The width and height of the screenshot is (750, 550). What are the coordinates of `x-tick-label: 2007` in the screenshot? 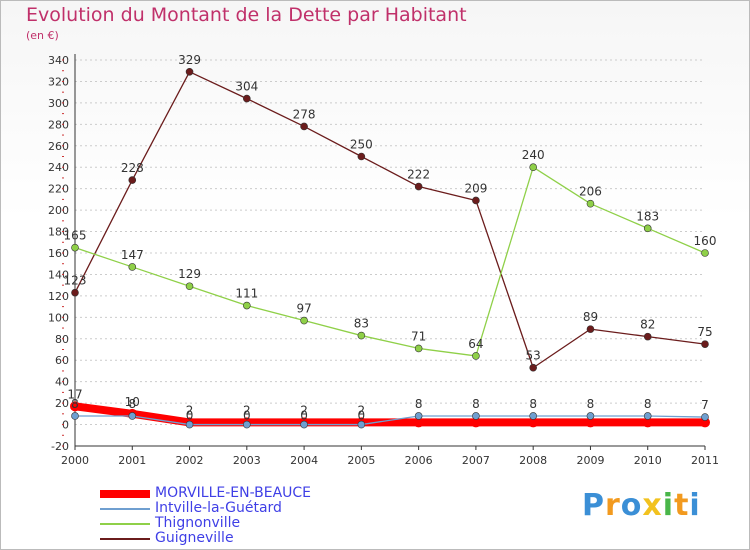 It's located at (476, 460).